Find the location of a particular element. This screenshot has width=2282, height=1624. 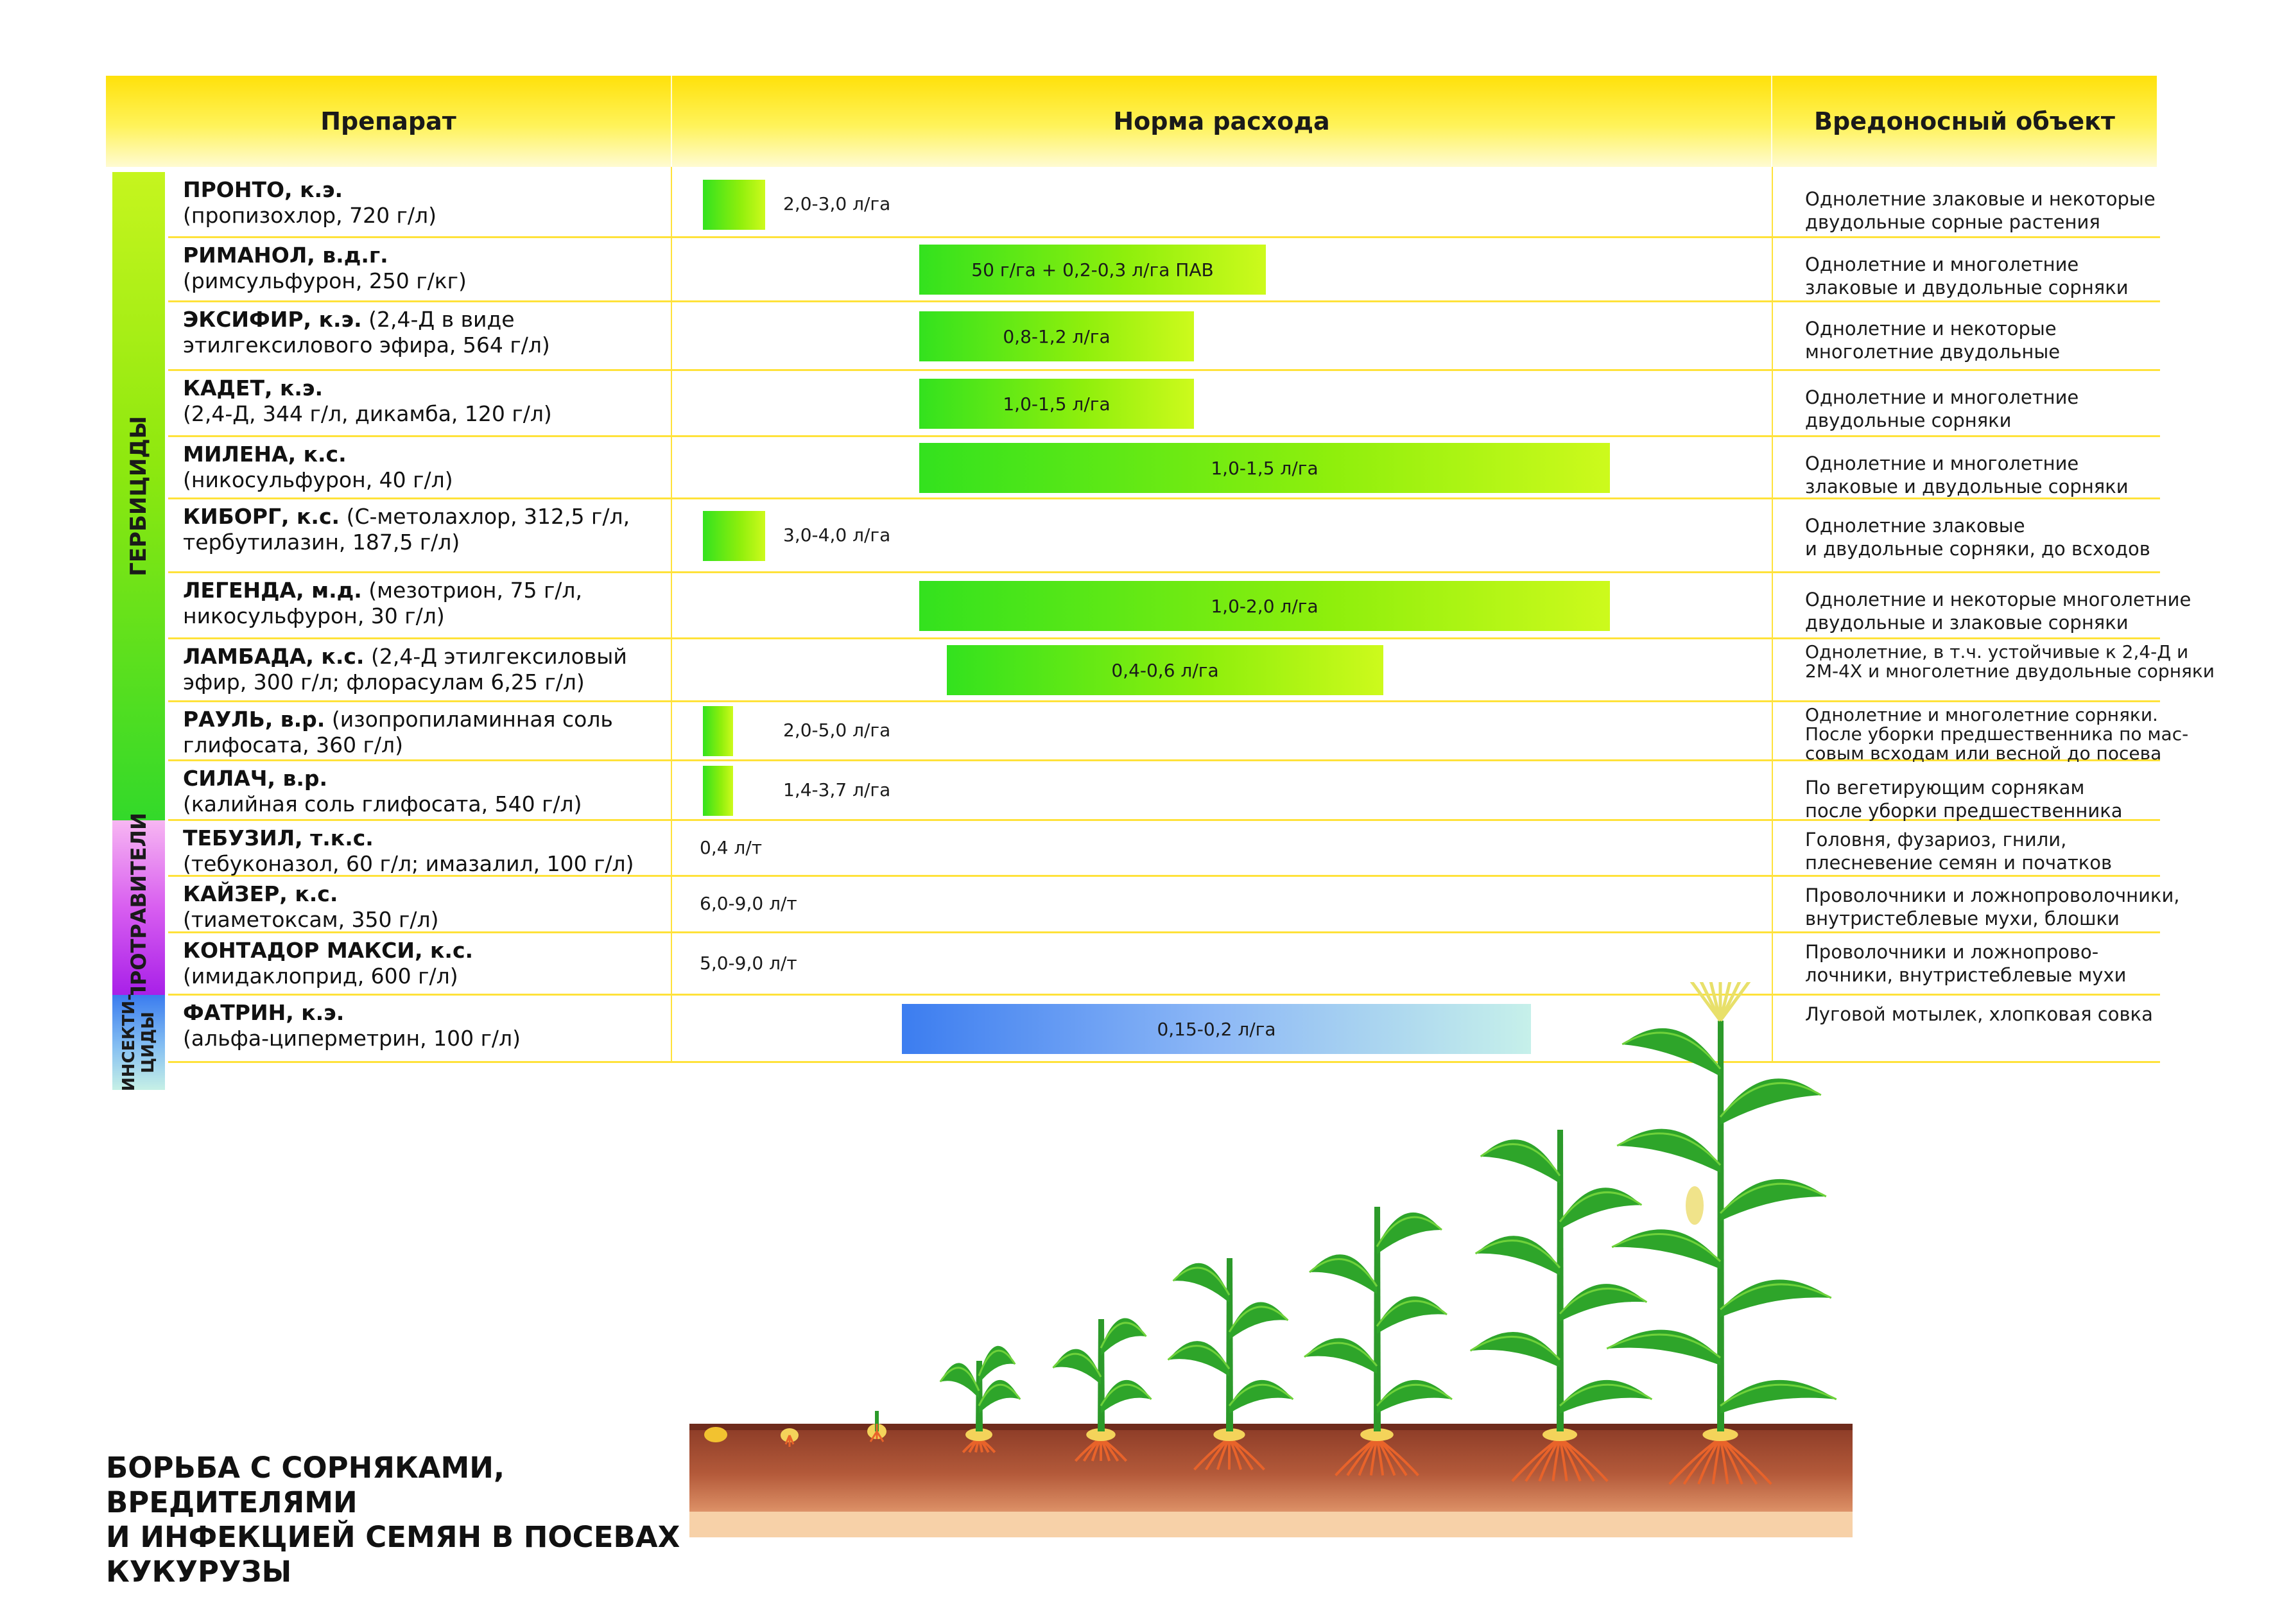

drug-cell: ФАТРИН, к.э. (альфа-циперметрин, 100 г/л) is located at coordinates (427, 1025).